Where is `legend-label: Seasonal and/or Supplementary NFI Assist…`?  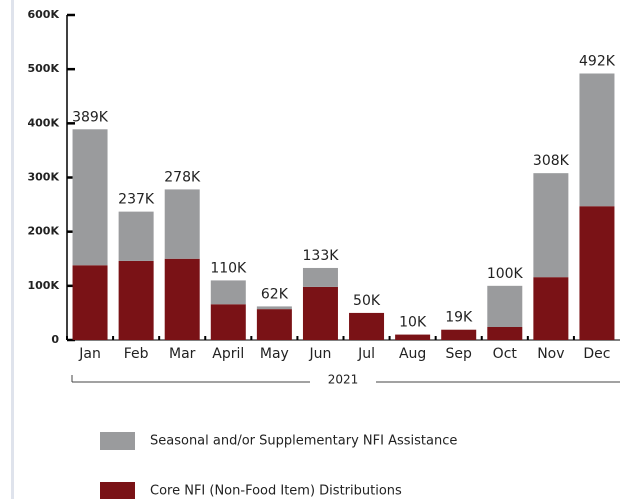 legend-label: Seasonal and/or Supplementary NFI Assist… is located at coordinates (303, 441).